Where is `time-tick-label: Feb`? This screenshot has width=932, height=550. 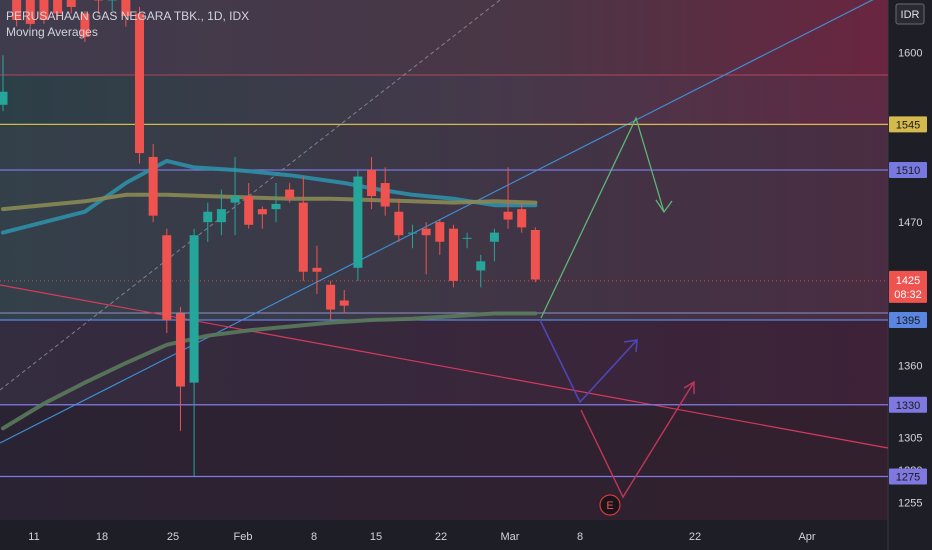 time-tick-label: Feb is located at coordinates (243, 537).